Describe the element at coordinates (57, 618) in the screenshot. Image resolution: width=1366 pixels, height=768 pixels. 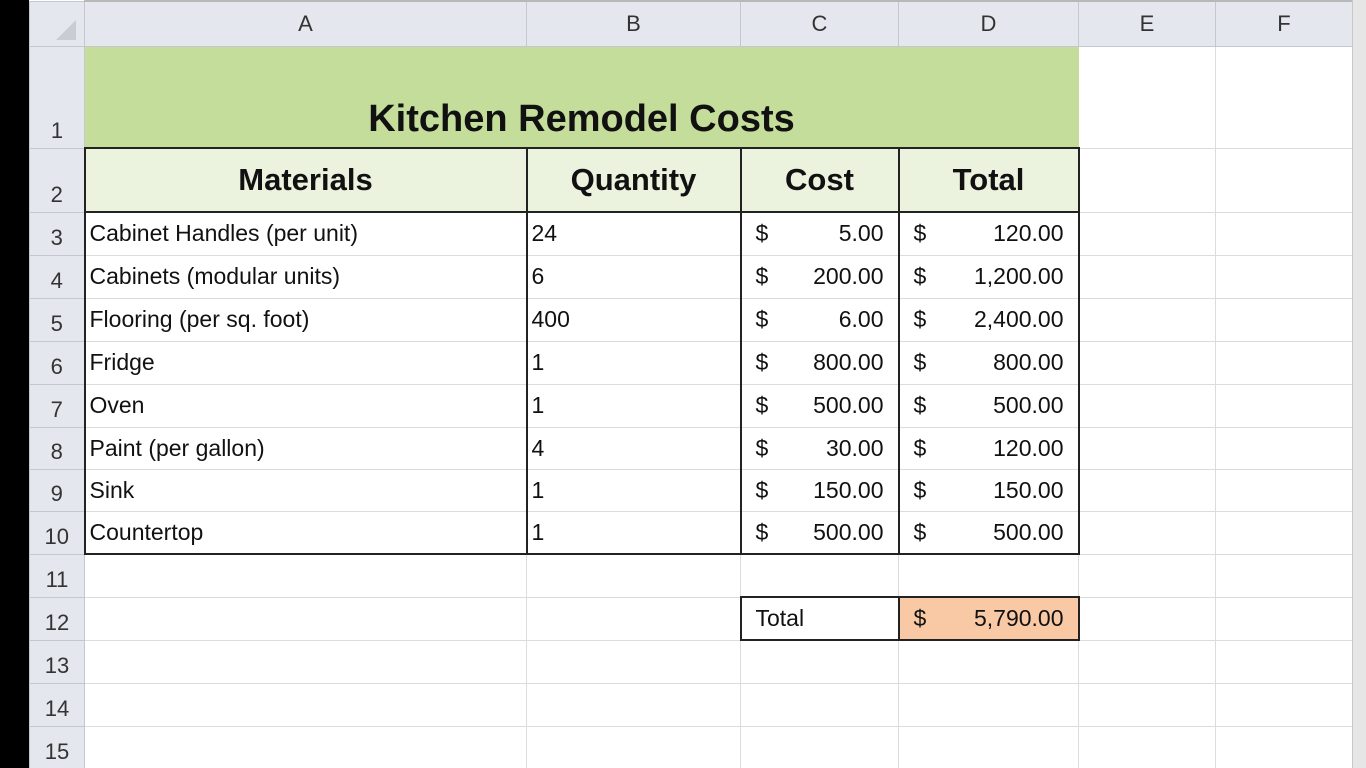
I see `row-header-12: 12` at that location.